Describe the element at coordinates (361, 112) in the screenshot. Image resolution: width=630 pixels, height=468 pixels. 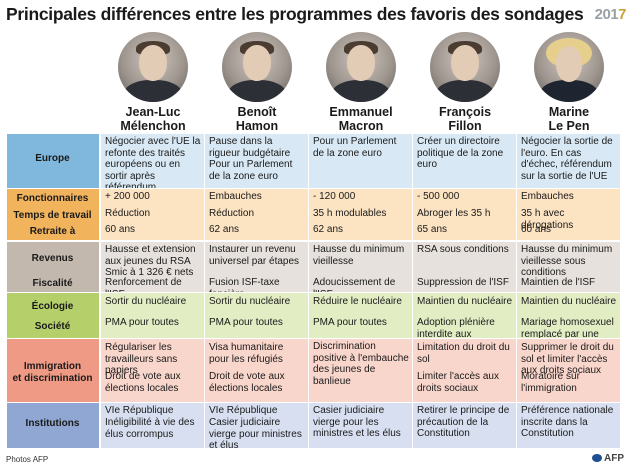
I see `candidate-first-name: Emmanuel` at that location.